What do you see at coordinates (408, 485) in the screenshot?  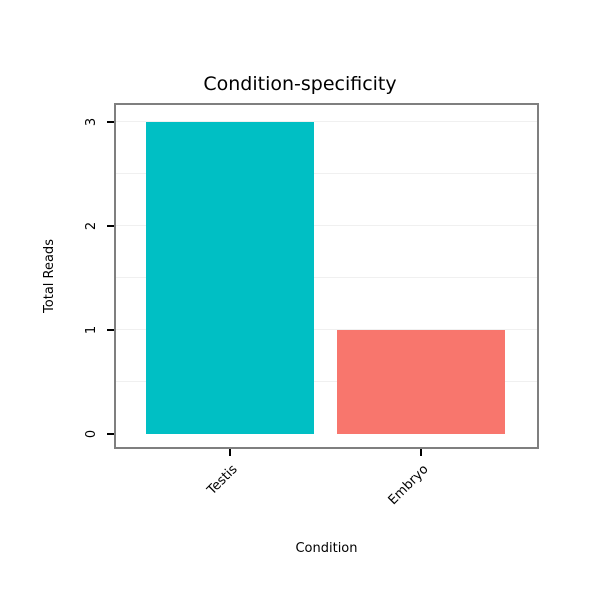 I see `x-tick-label-embryo: Embryo` at bounding box center [408, 485].